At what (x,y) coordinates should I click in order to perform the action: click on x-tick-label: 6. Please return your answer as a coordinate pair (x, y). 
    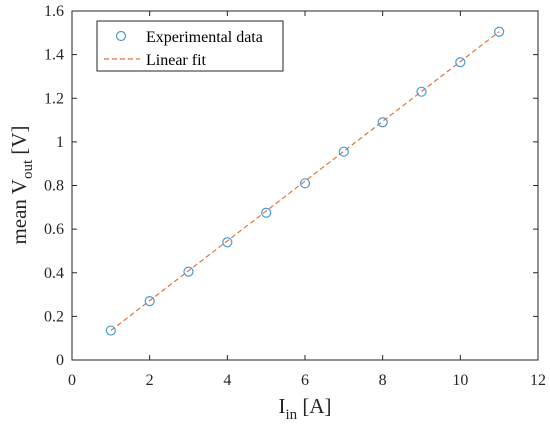
    Looking at the image, I should click on (305, 380).